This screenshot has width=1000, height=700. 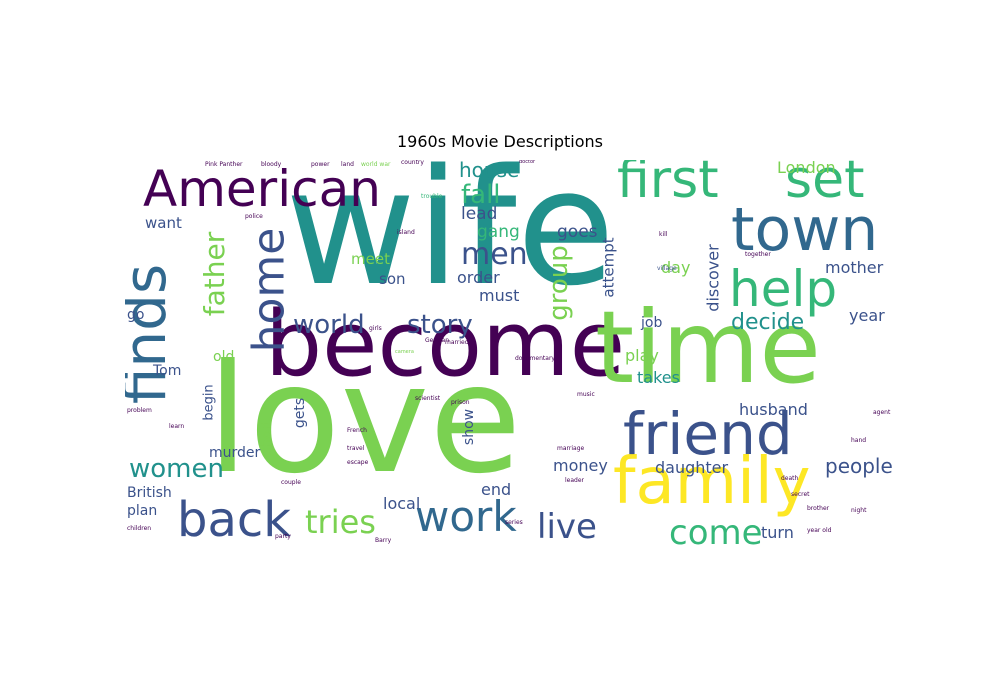 I want to click on word: party, so click(x=283, y=536).